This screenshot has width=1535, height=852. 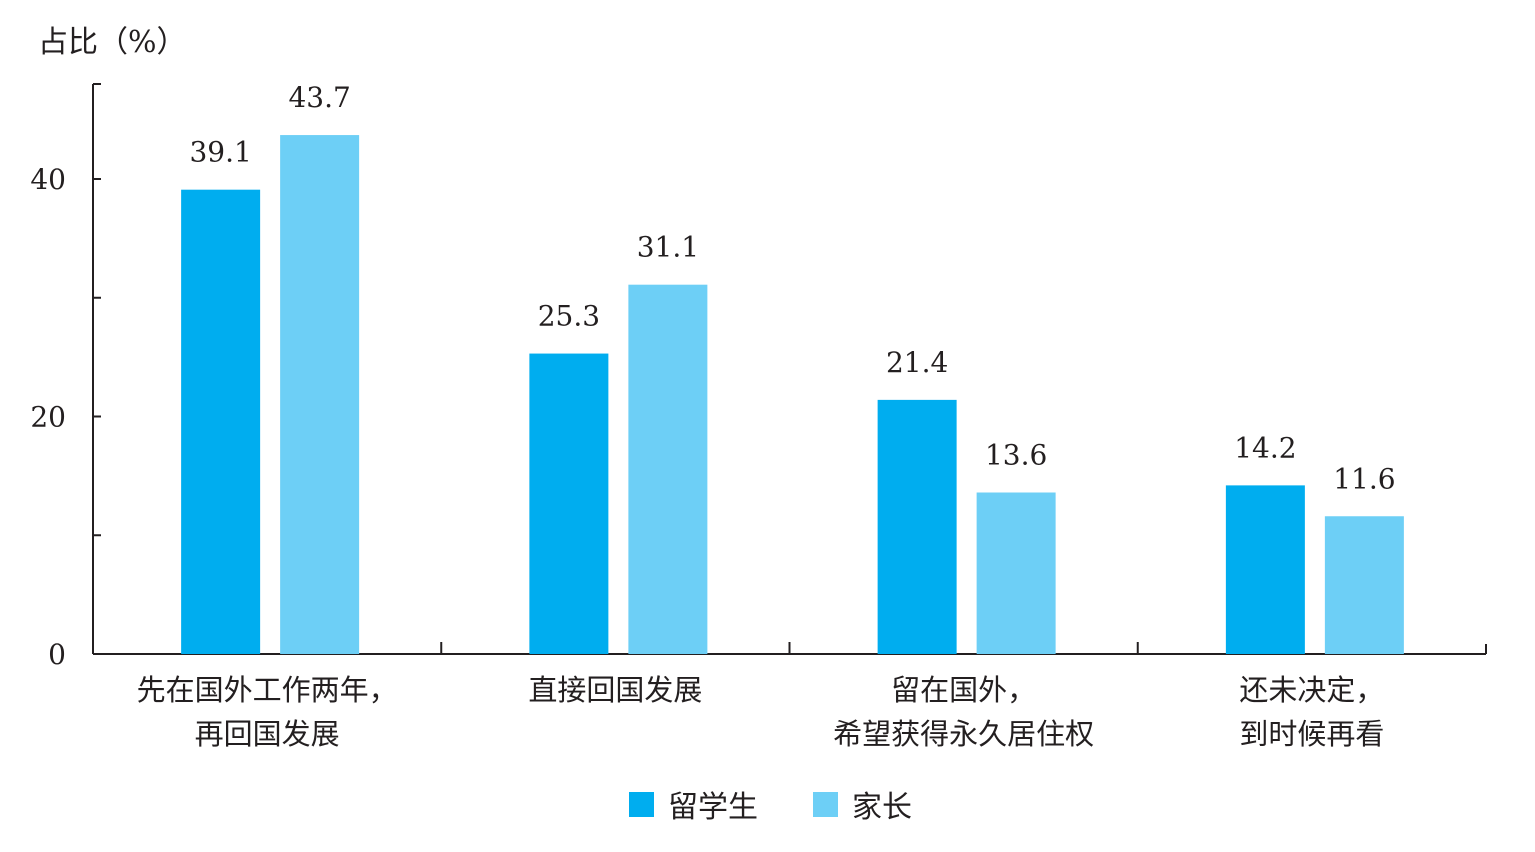 What do you see at coordinates (770, 807) in the screenshot?
I see `legend: 留学生 家长` at bounding box center [770, 807].